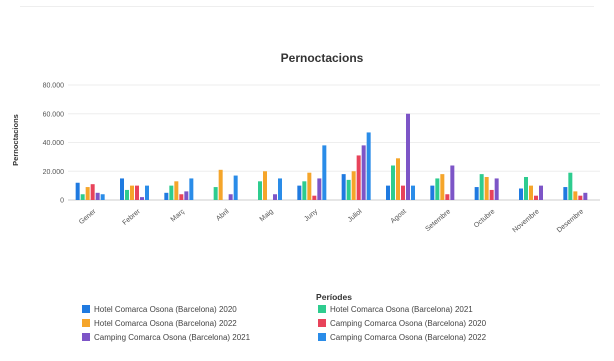 This screenshot has width=614, height=361. I want to click on x-tick-label: Desembre, so click(570, 221).